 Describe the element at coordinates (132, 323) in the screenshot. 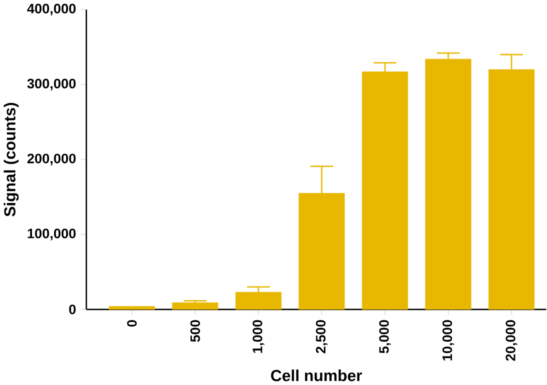

I see `x-tick-label: 0` at that location.